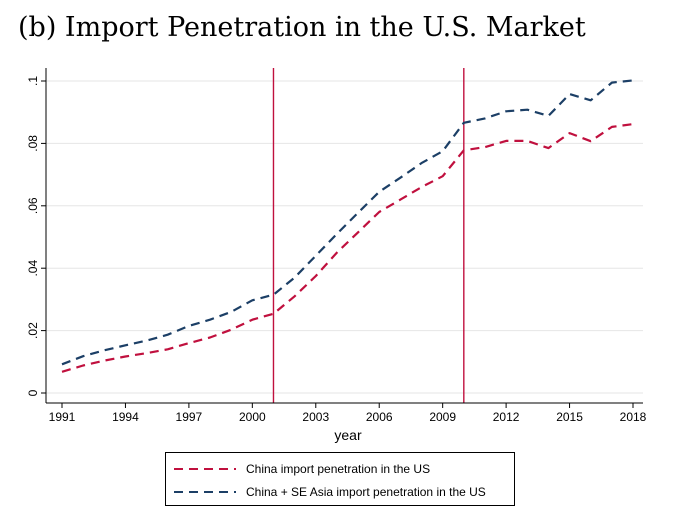 This screenshot has height=522, width=686. Describe the element at coordinates (62, 417) in the screenshot. I see `x-tick-label: 1991` at that location.